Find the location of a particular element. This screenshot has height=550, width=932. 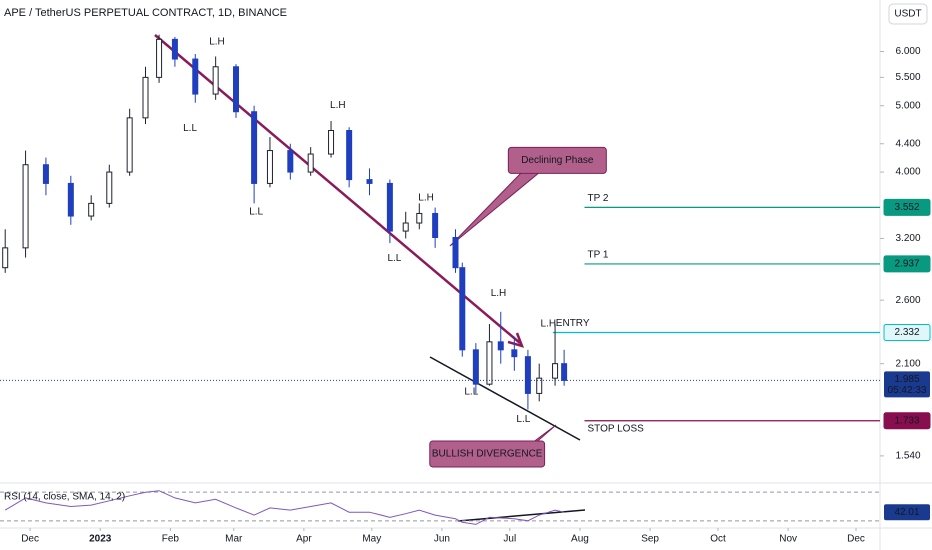

y-tick-label: 4.000 is located at coordinates (907, 172).